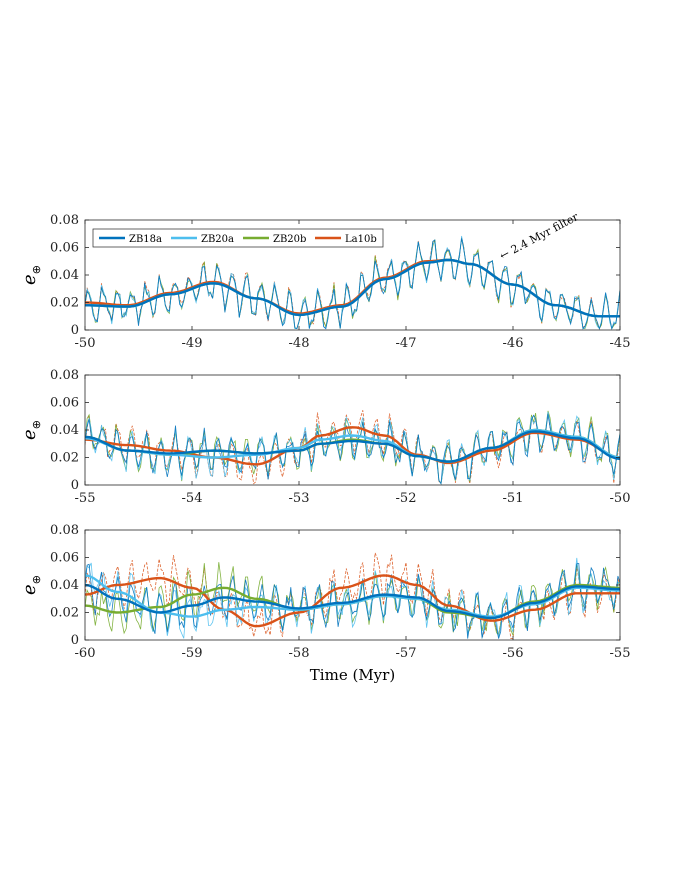  What do you see at coordinates (620, 343) in the screenshot?
I see `x-tick-label: -45` at bounding box center [620, 343].